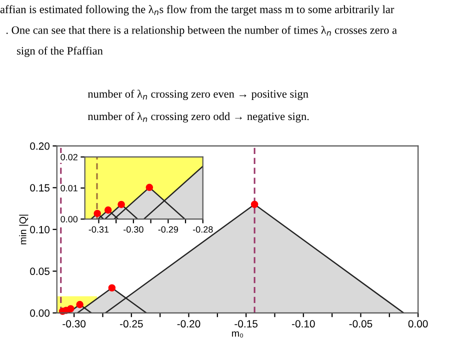 This screenshot has width=474, height=345. I want to click on y-axis-title: min |Q|, so click(23, 229).